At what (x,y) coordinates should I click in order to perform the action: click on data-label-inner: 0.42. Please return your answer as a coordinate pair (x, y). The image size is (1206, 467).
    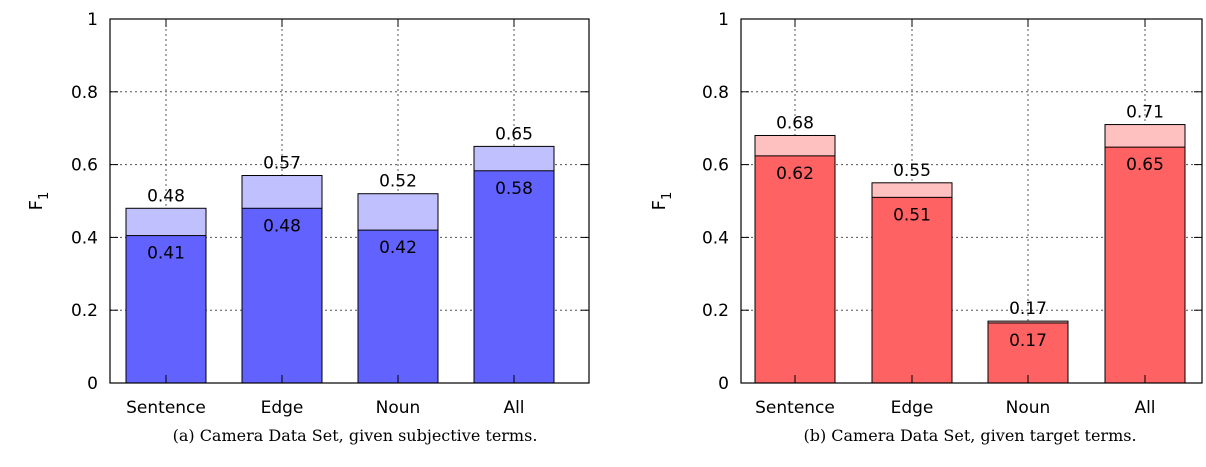
    Looking at the image, I should click on (398, 248).